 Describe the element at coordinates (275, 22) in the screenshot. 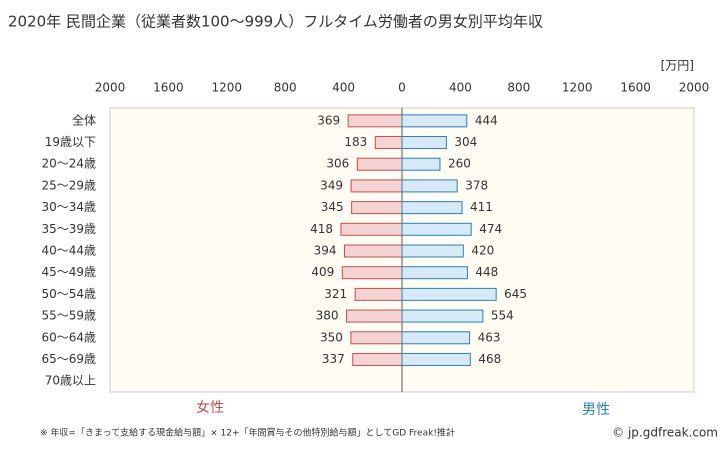

I see `chart-title: 2020年 民間企業（従業者数100～999人）フルタイム労働者の男女別平均年収` at that location.